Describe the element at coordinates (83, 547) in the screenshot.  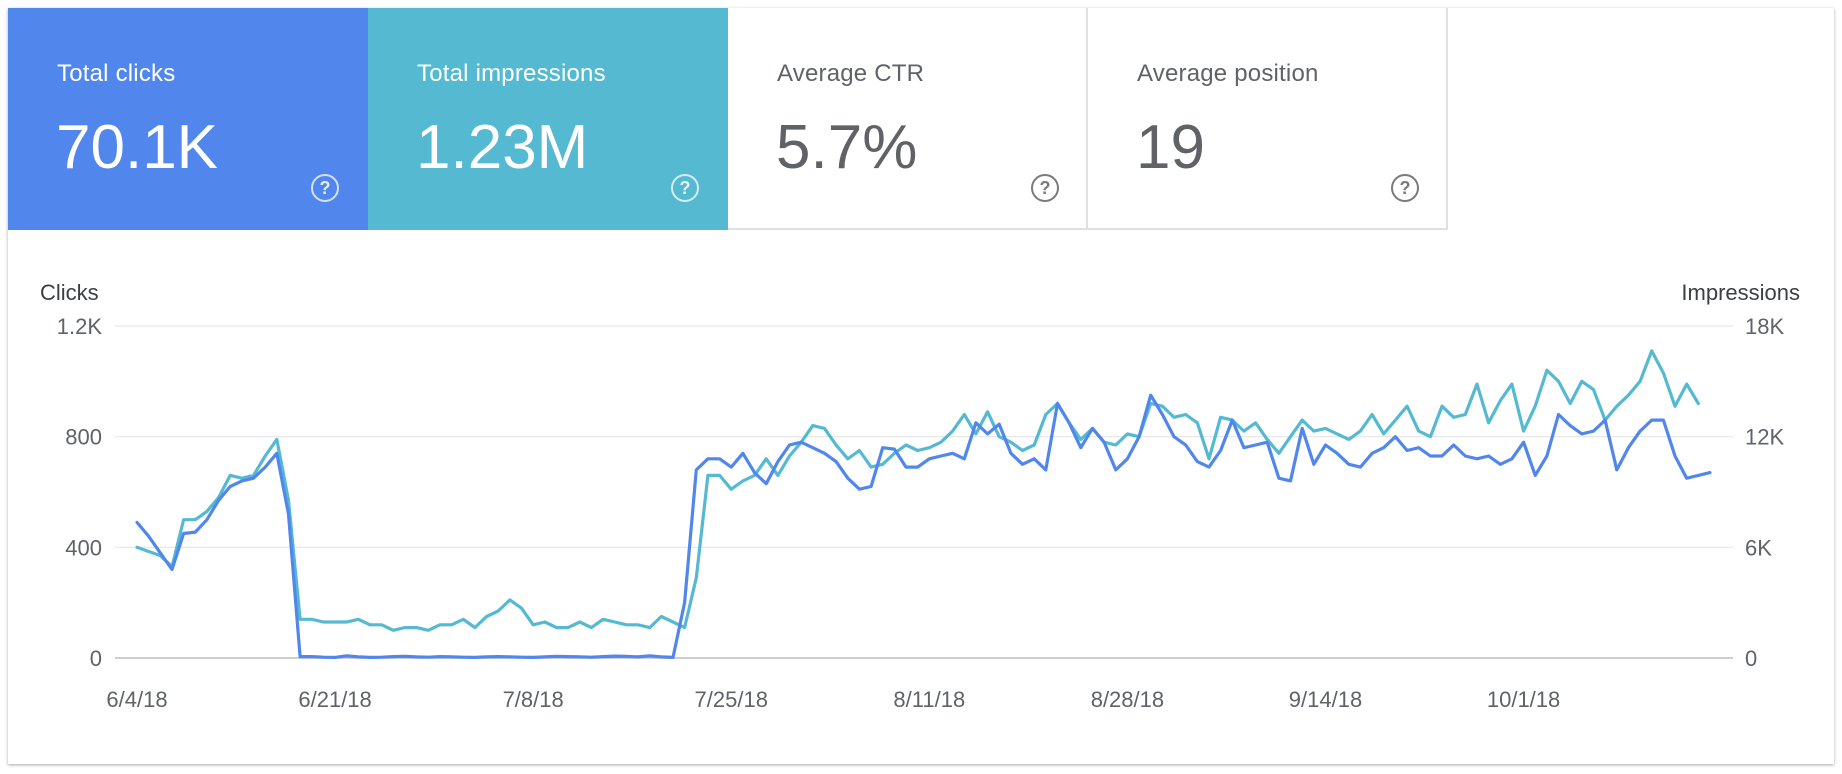
I see `left-axis-tick-label: 400` at that location.